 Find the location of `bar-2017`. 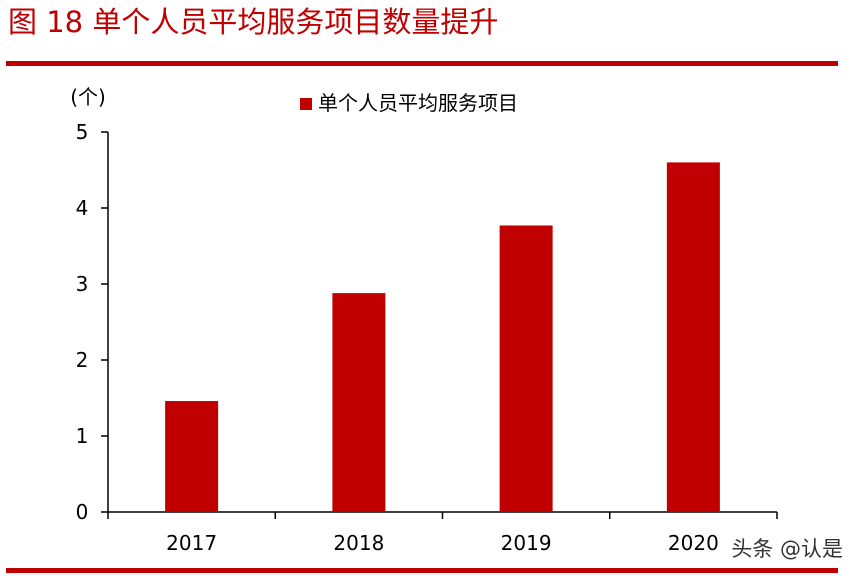

bar-2017 is located at coordinates (192, 456).